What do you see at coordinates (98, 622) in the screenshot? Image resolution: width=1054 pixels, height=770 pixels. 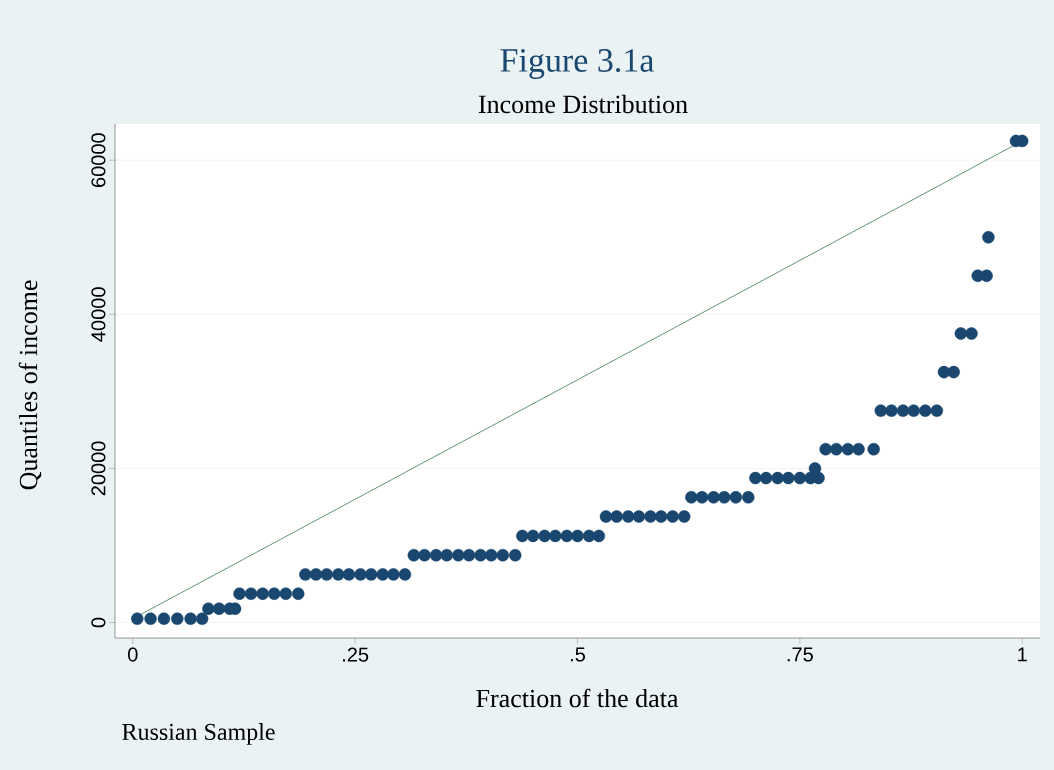 I see `y-tick-label: 0` at bounding box center [98, 622].